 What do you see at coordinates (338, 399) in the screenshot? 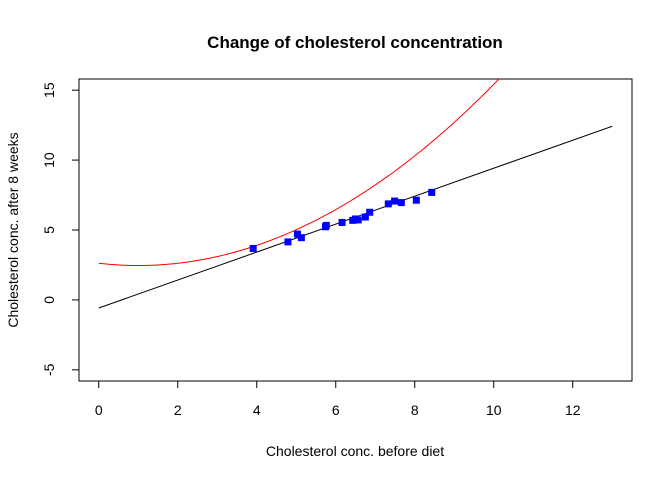
I see `x-axis: 0 2 4 6 8 10 12` at bounding box center [338, 399].